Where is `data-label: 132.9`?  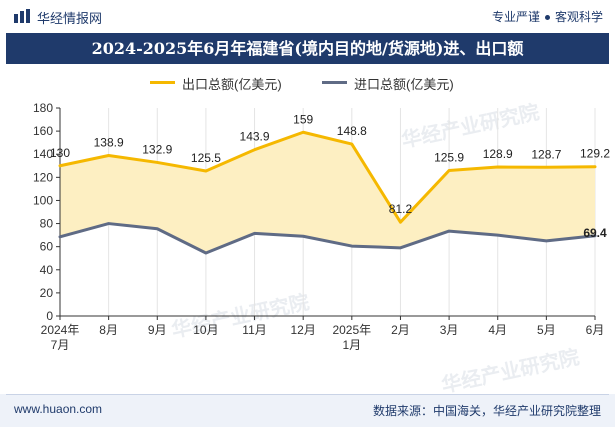 data-label: 132.9 is located at coordinates (157, 149).